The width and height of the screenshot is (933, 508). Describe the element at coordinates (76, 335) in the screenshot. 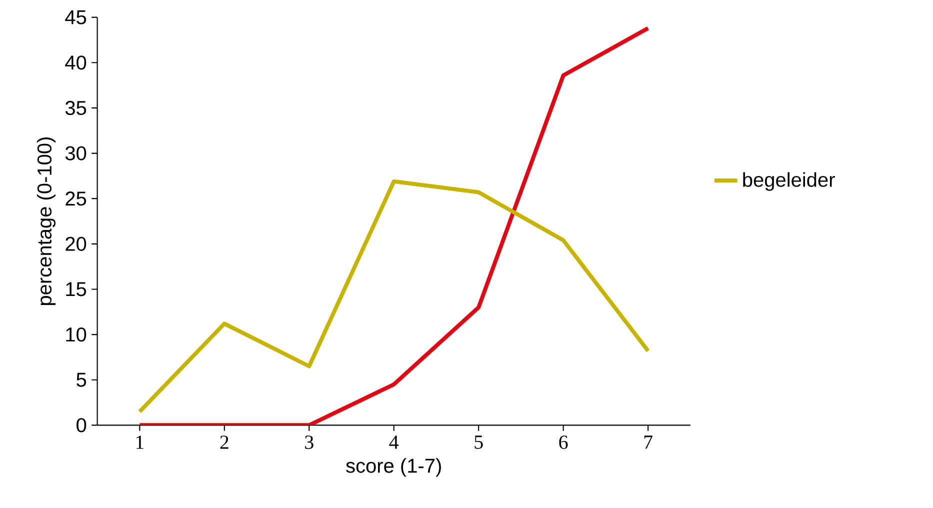

I see `y-tick-label: 10` at that location.